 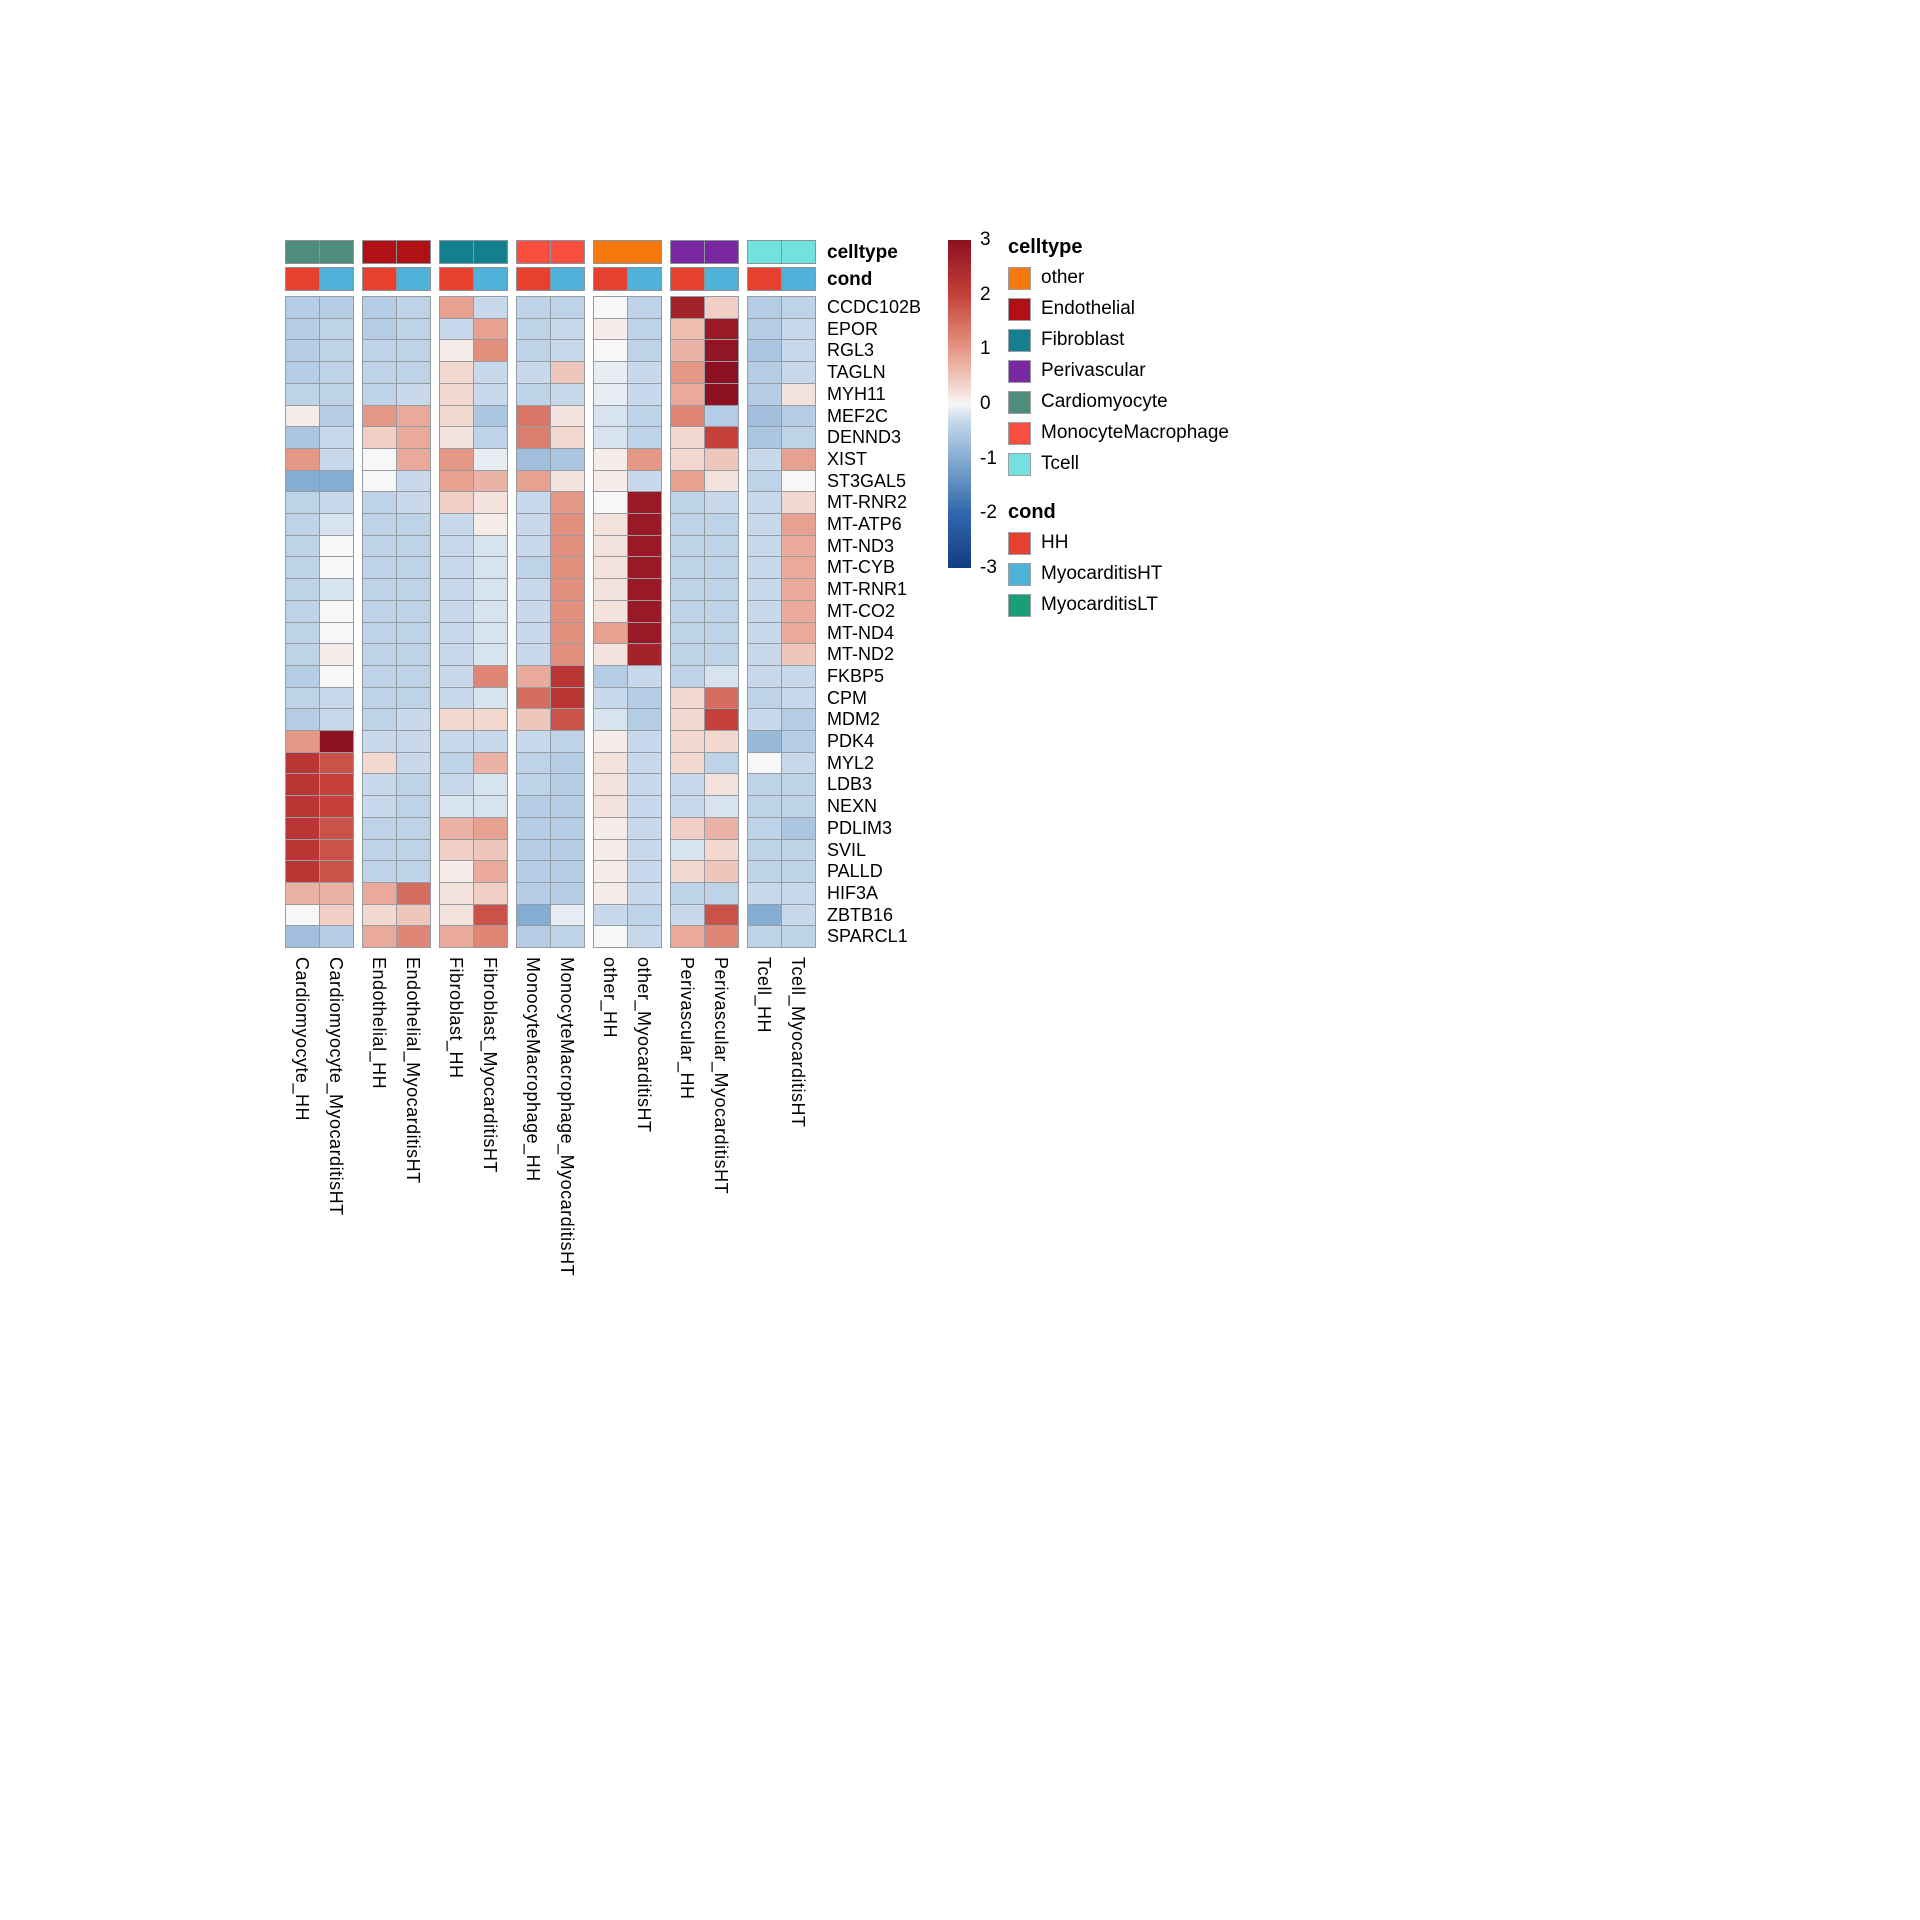 What do you see at coordinates (988, 458) in the screenshot?
I see `colorbar-tick-label: -1` at bounding box center [988, 458].